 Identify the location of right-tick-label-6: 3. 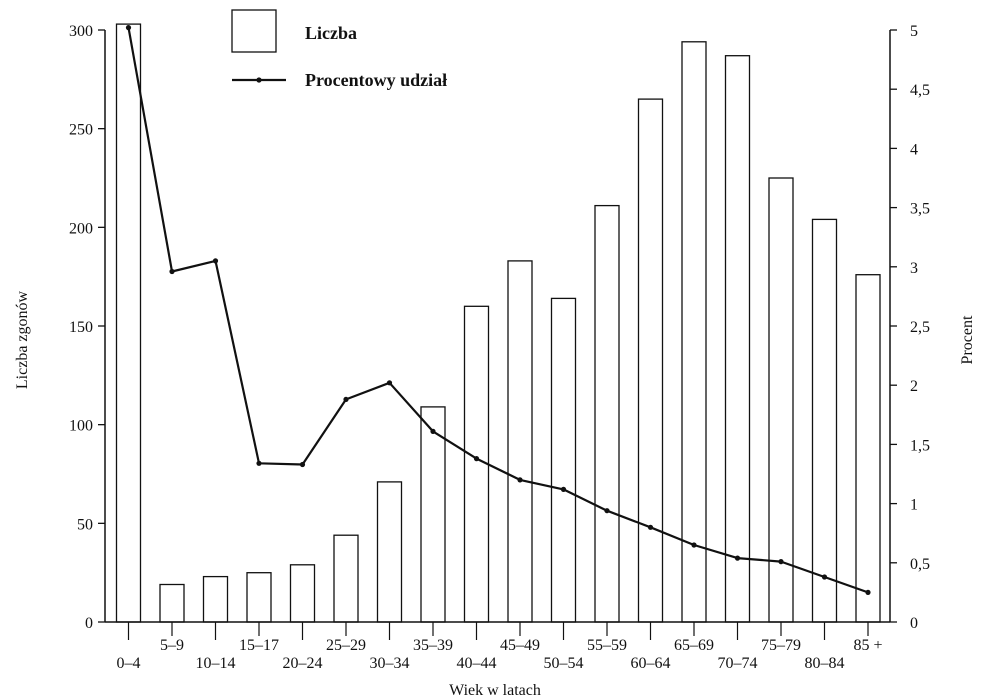
(914, 268).